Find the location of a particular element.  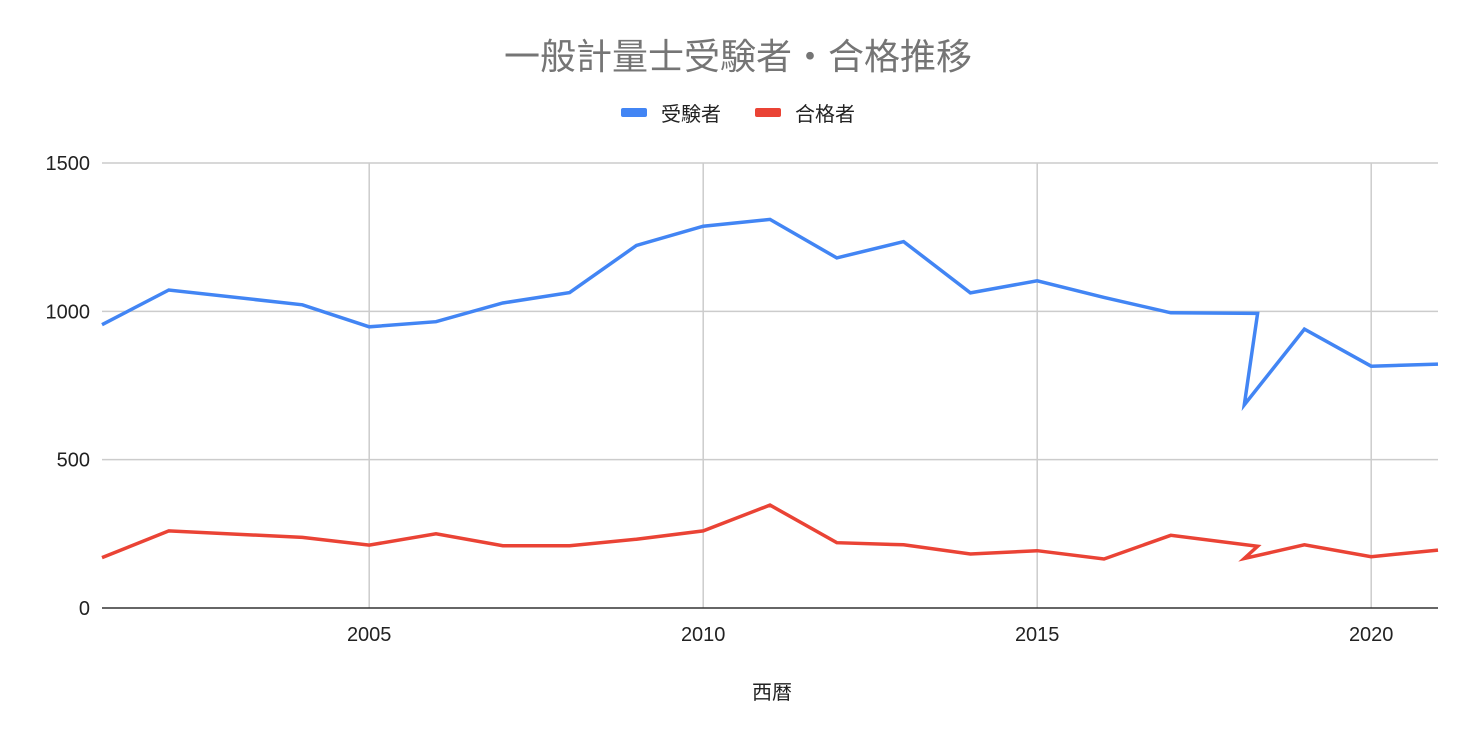

legend-item-passers: 合格者 is located at coordinates (805, 112).